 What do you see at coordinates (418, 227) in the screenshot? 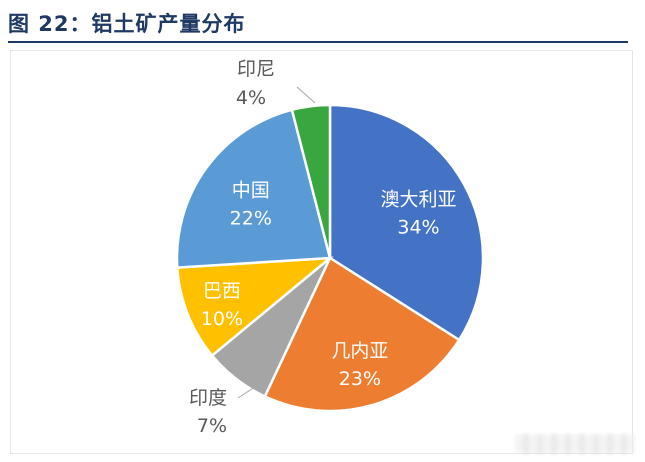
I see `slice-value-1: 34%` at bounding box center [418, 227].